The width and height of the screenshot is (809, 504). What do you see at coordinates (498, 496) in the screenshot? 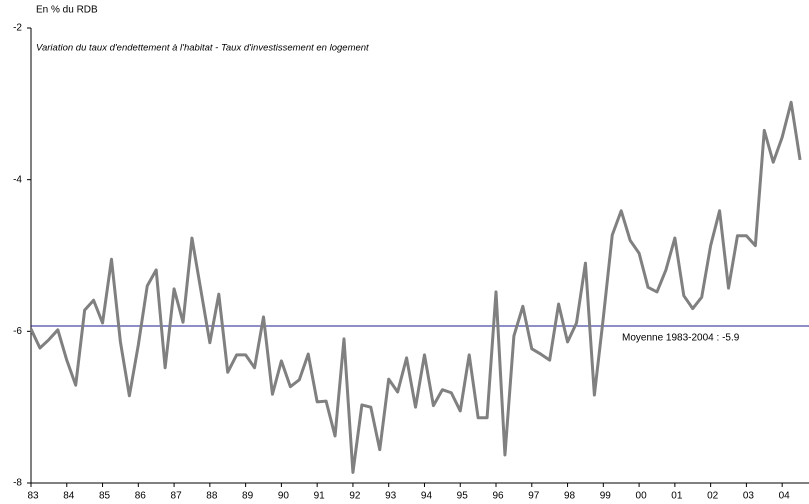
I see `x-tick-label: 96` at bounding box center [498, 496].